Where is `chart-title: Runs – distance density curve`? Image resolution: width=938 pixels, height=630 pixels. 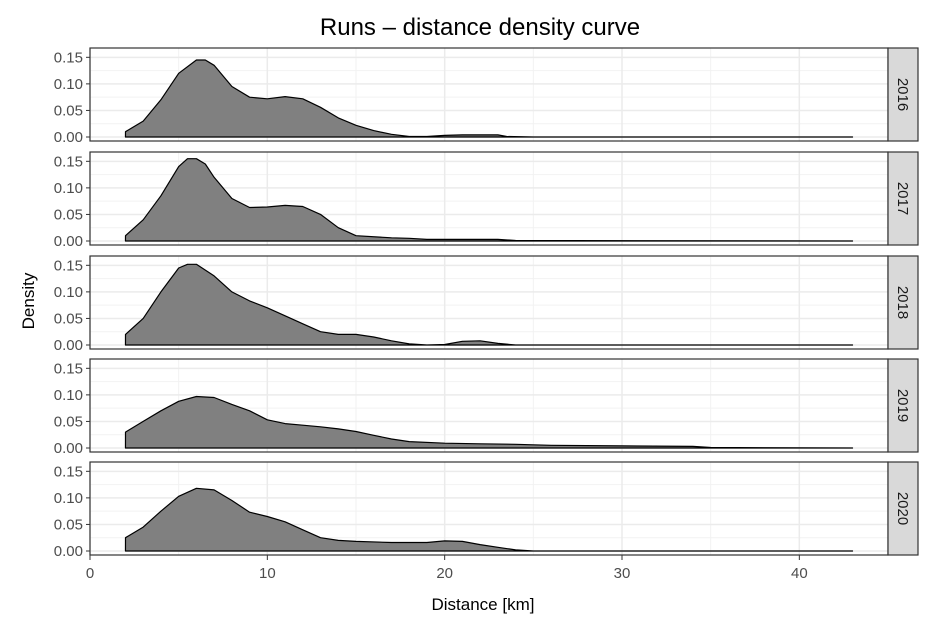
chart-title: Runs – distance density curve is located at coordinates (480, 27).